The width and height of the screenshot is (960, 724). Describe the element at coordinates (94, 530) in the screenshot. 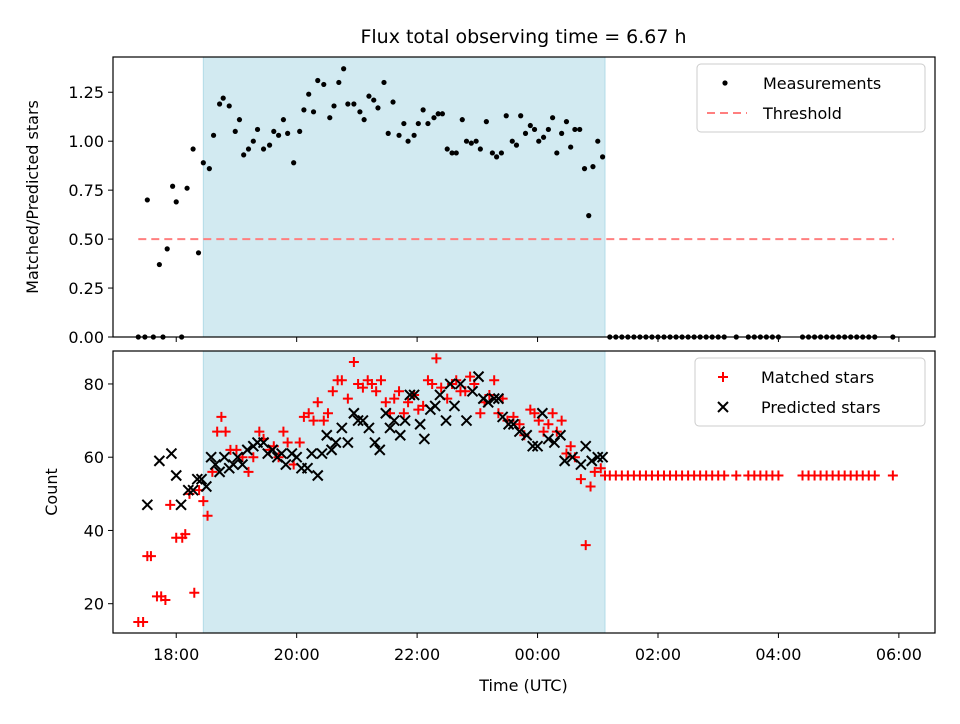

I see `y-tick-label: 40` at that location.